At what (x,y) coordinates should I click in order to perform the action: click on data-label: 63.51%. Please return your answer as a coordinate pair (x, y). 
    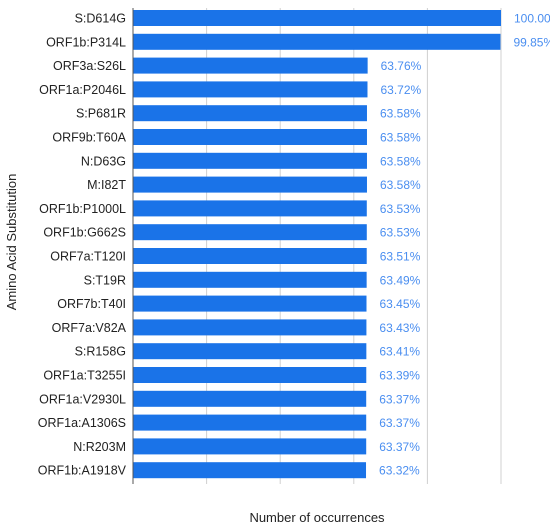
    Looking at the image, I should click on (400, 257).